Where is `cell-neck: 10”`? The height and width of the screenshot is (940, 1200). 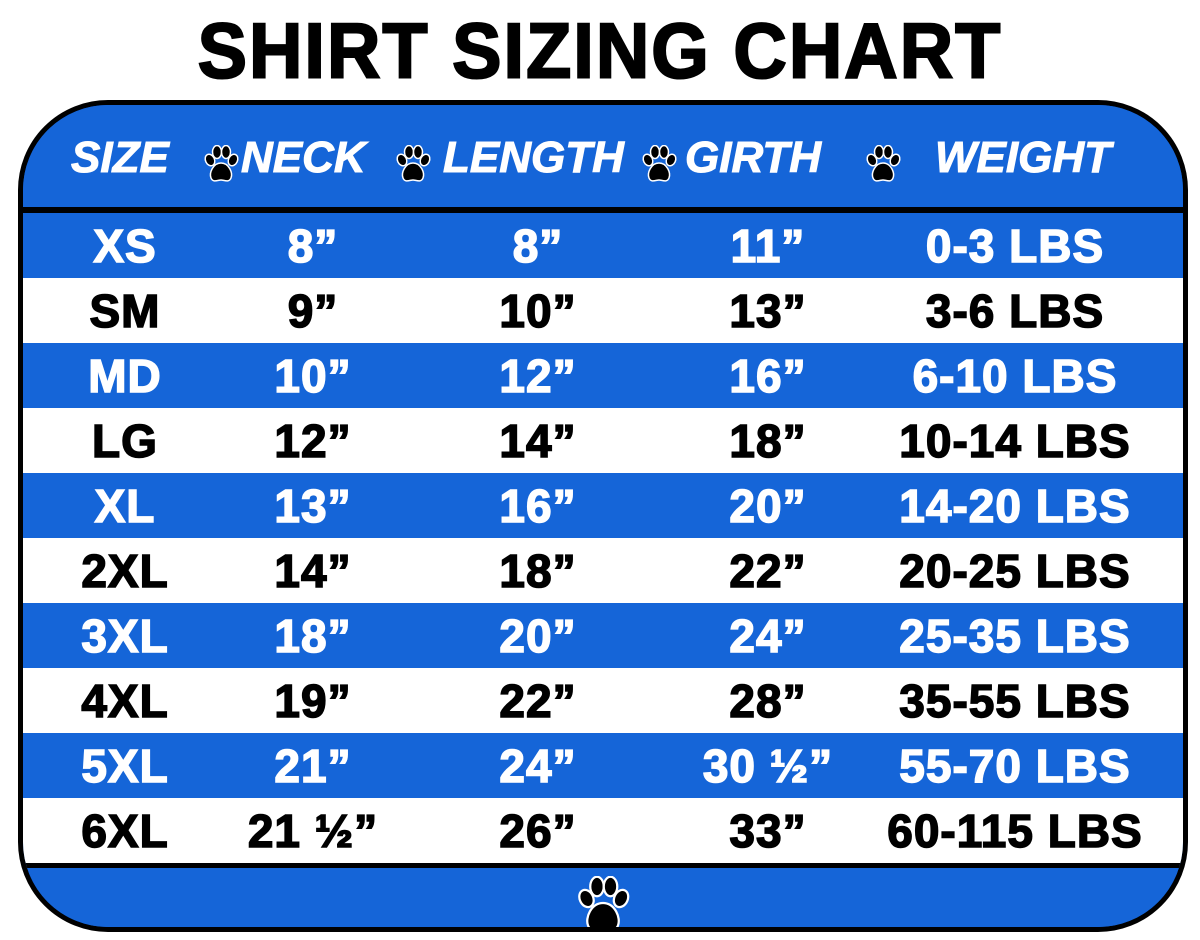
cell-neck: 10” is located at coordinates (313, 376).